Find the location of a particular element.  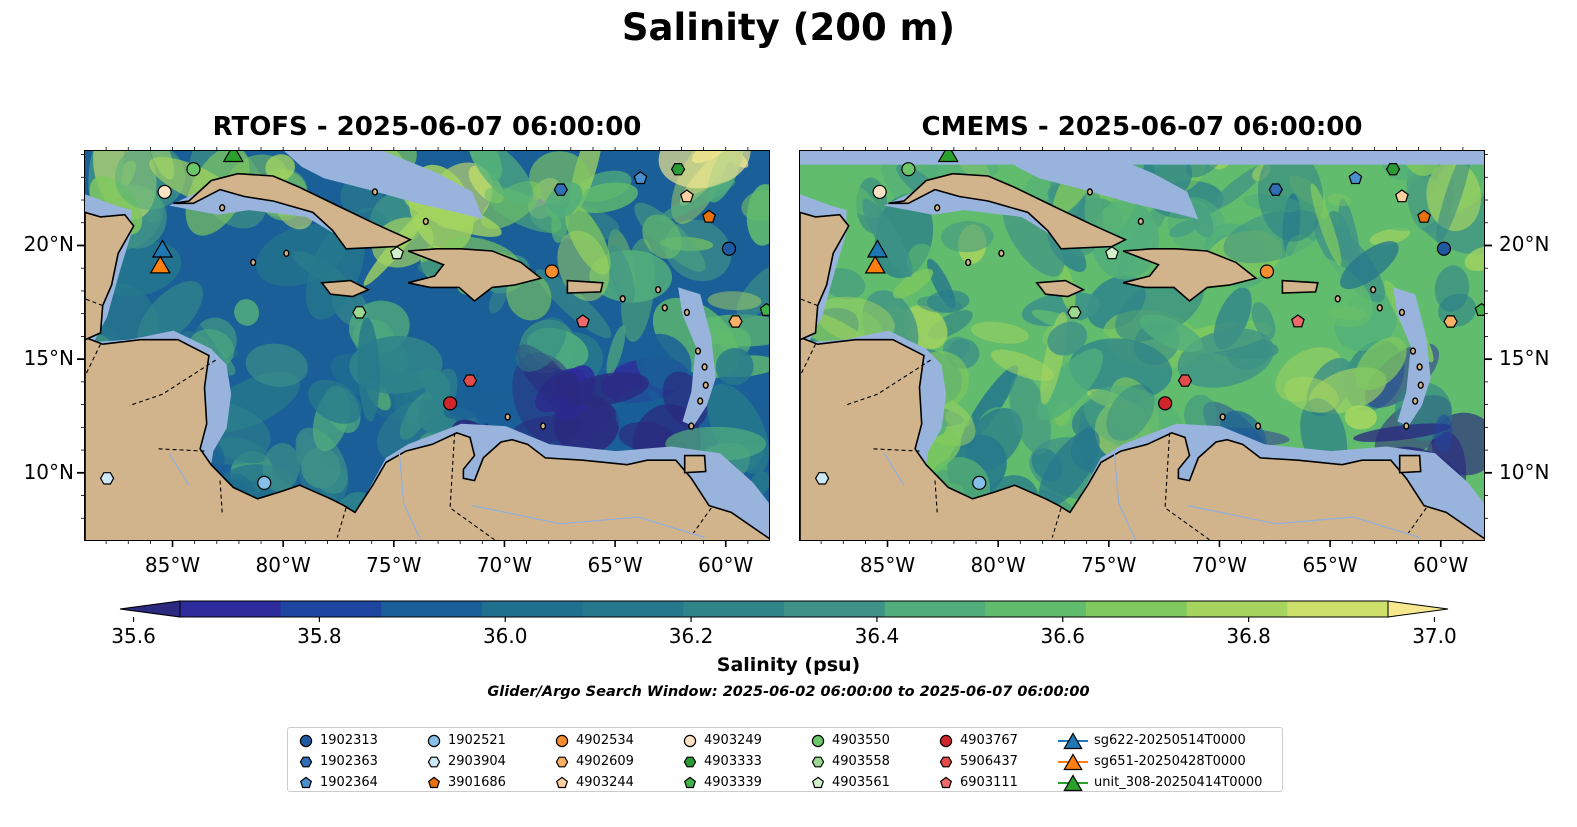

legend-entry: 4903561 is located at coordinates (850, 782).